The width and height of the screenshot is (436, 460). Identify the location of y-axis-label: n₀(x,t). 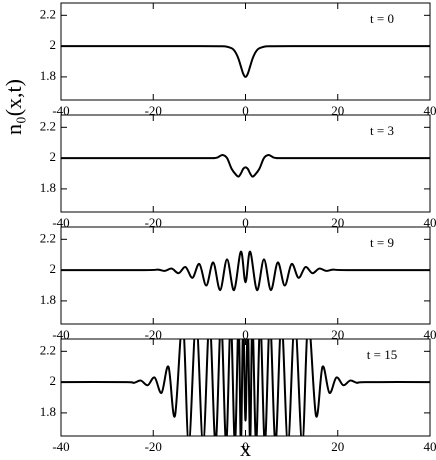
(13, 107).